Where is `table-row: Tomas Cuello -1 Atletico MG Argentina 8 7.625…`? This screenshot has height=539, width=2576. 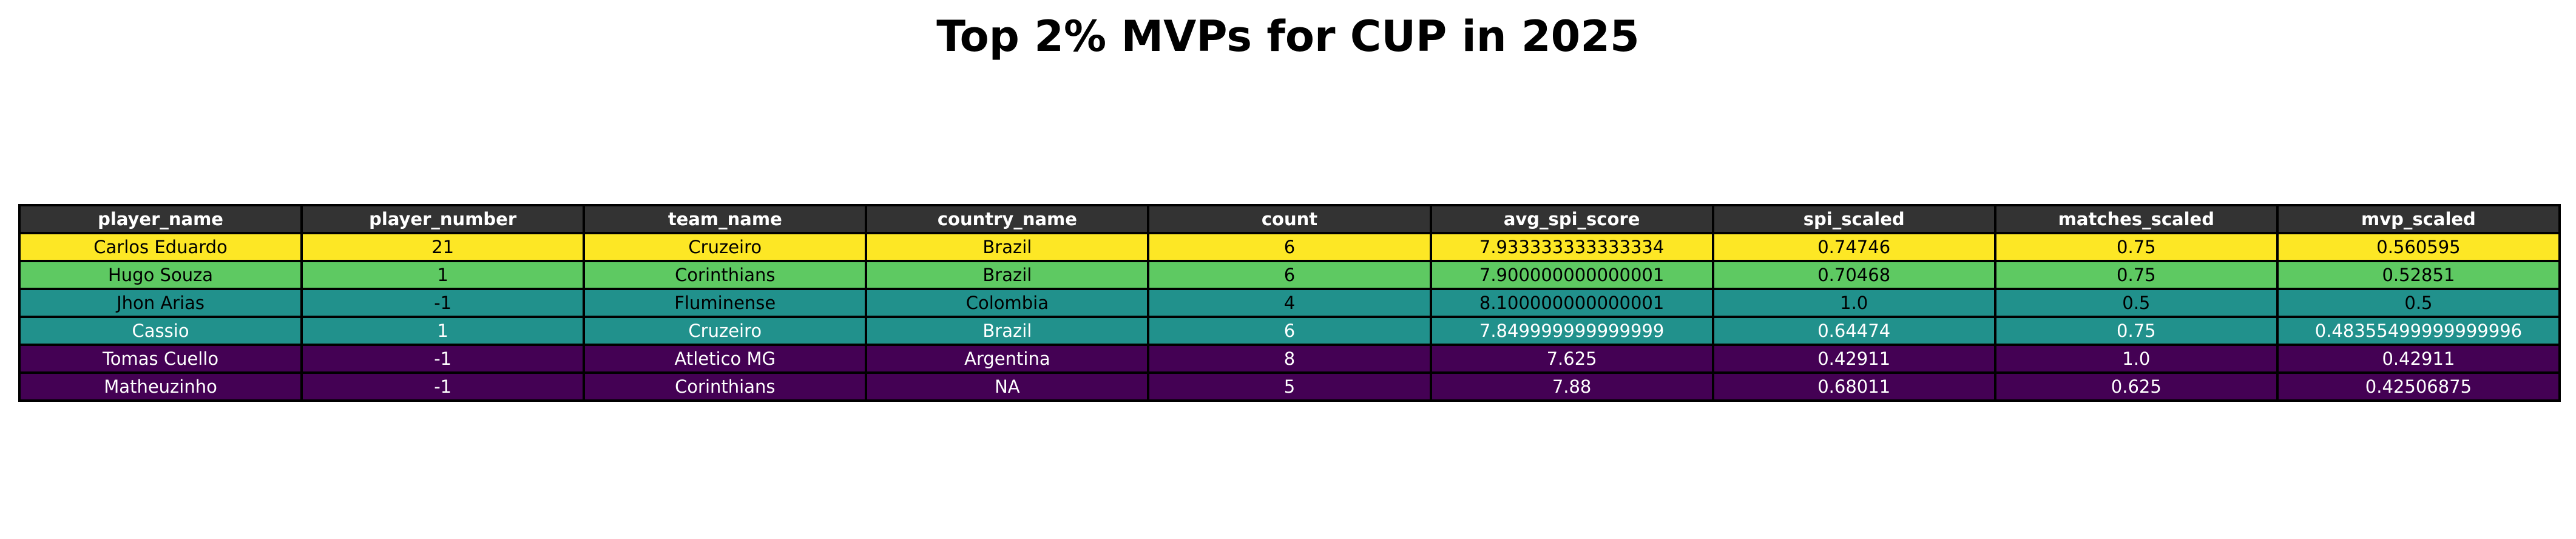 table-row: Tomas Cuello -1 Atletico MG Argentina 8 7.625… is located at coordinates (1289, 359).